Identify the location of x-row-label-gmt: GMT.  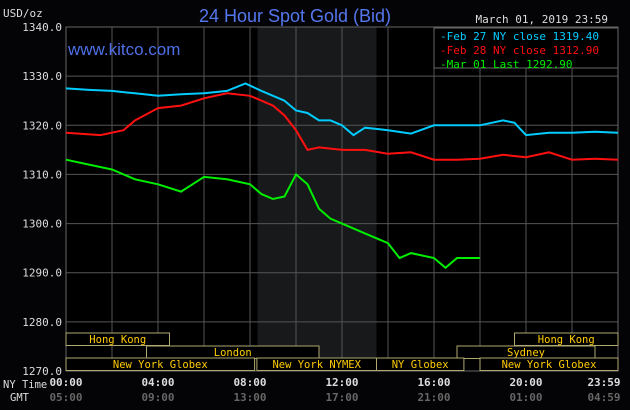
(20, 398).